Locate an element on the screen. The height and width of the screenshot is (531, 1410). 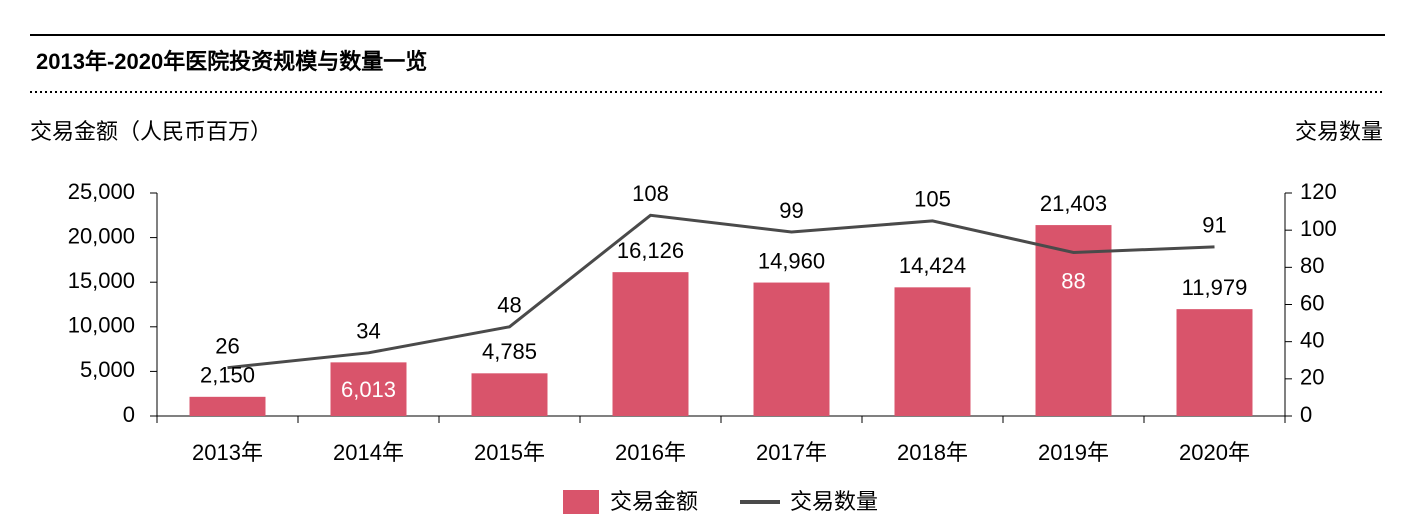
bar-value-label: 16,126 is located at coordinates (650, 250).